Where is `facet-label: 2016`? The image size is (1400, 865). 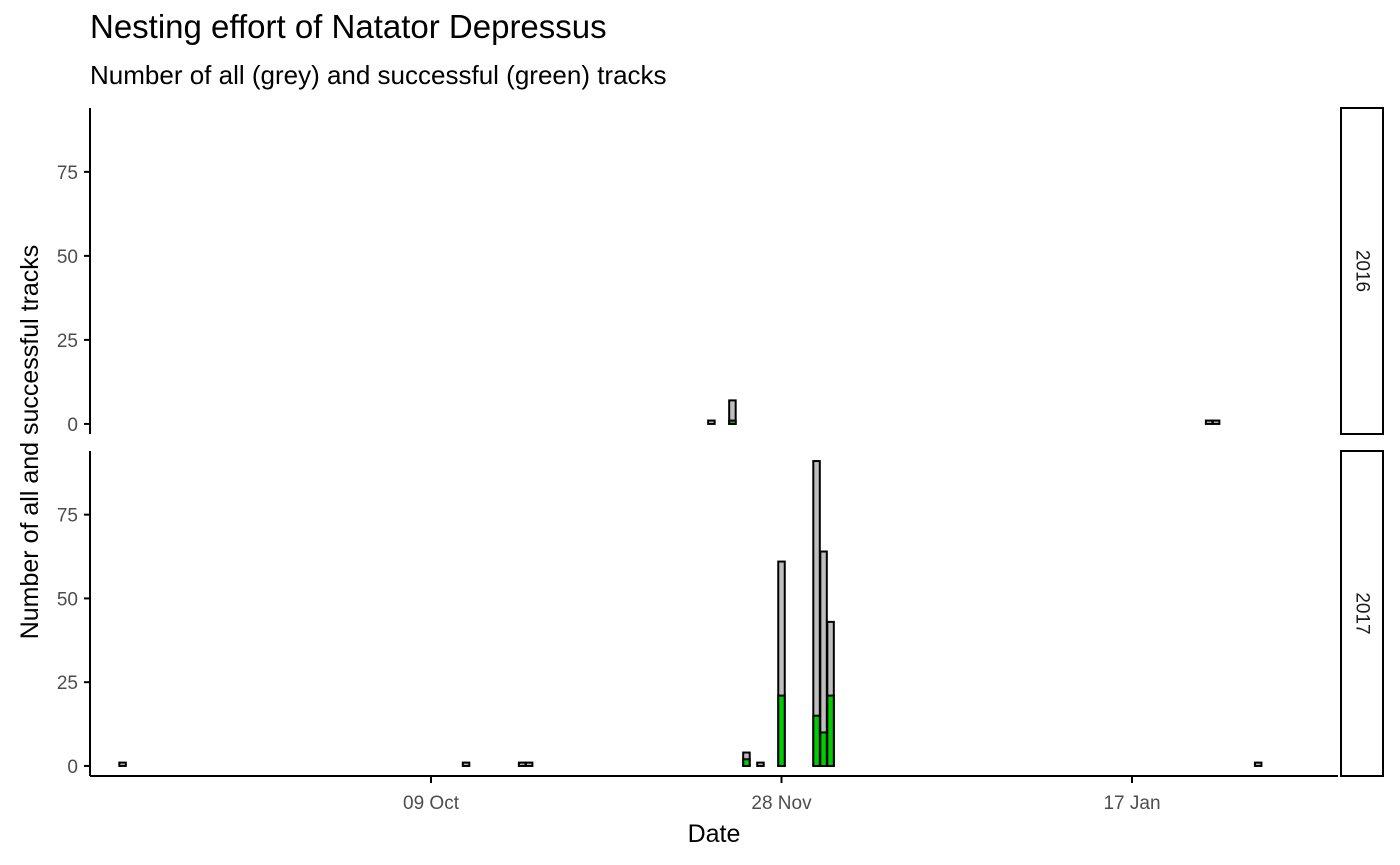 facet-label: 2016 is located at coordinates (1362, 271).